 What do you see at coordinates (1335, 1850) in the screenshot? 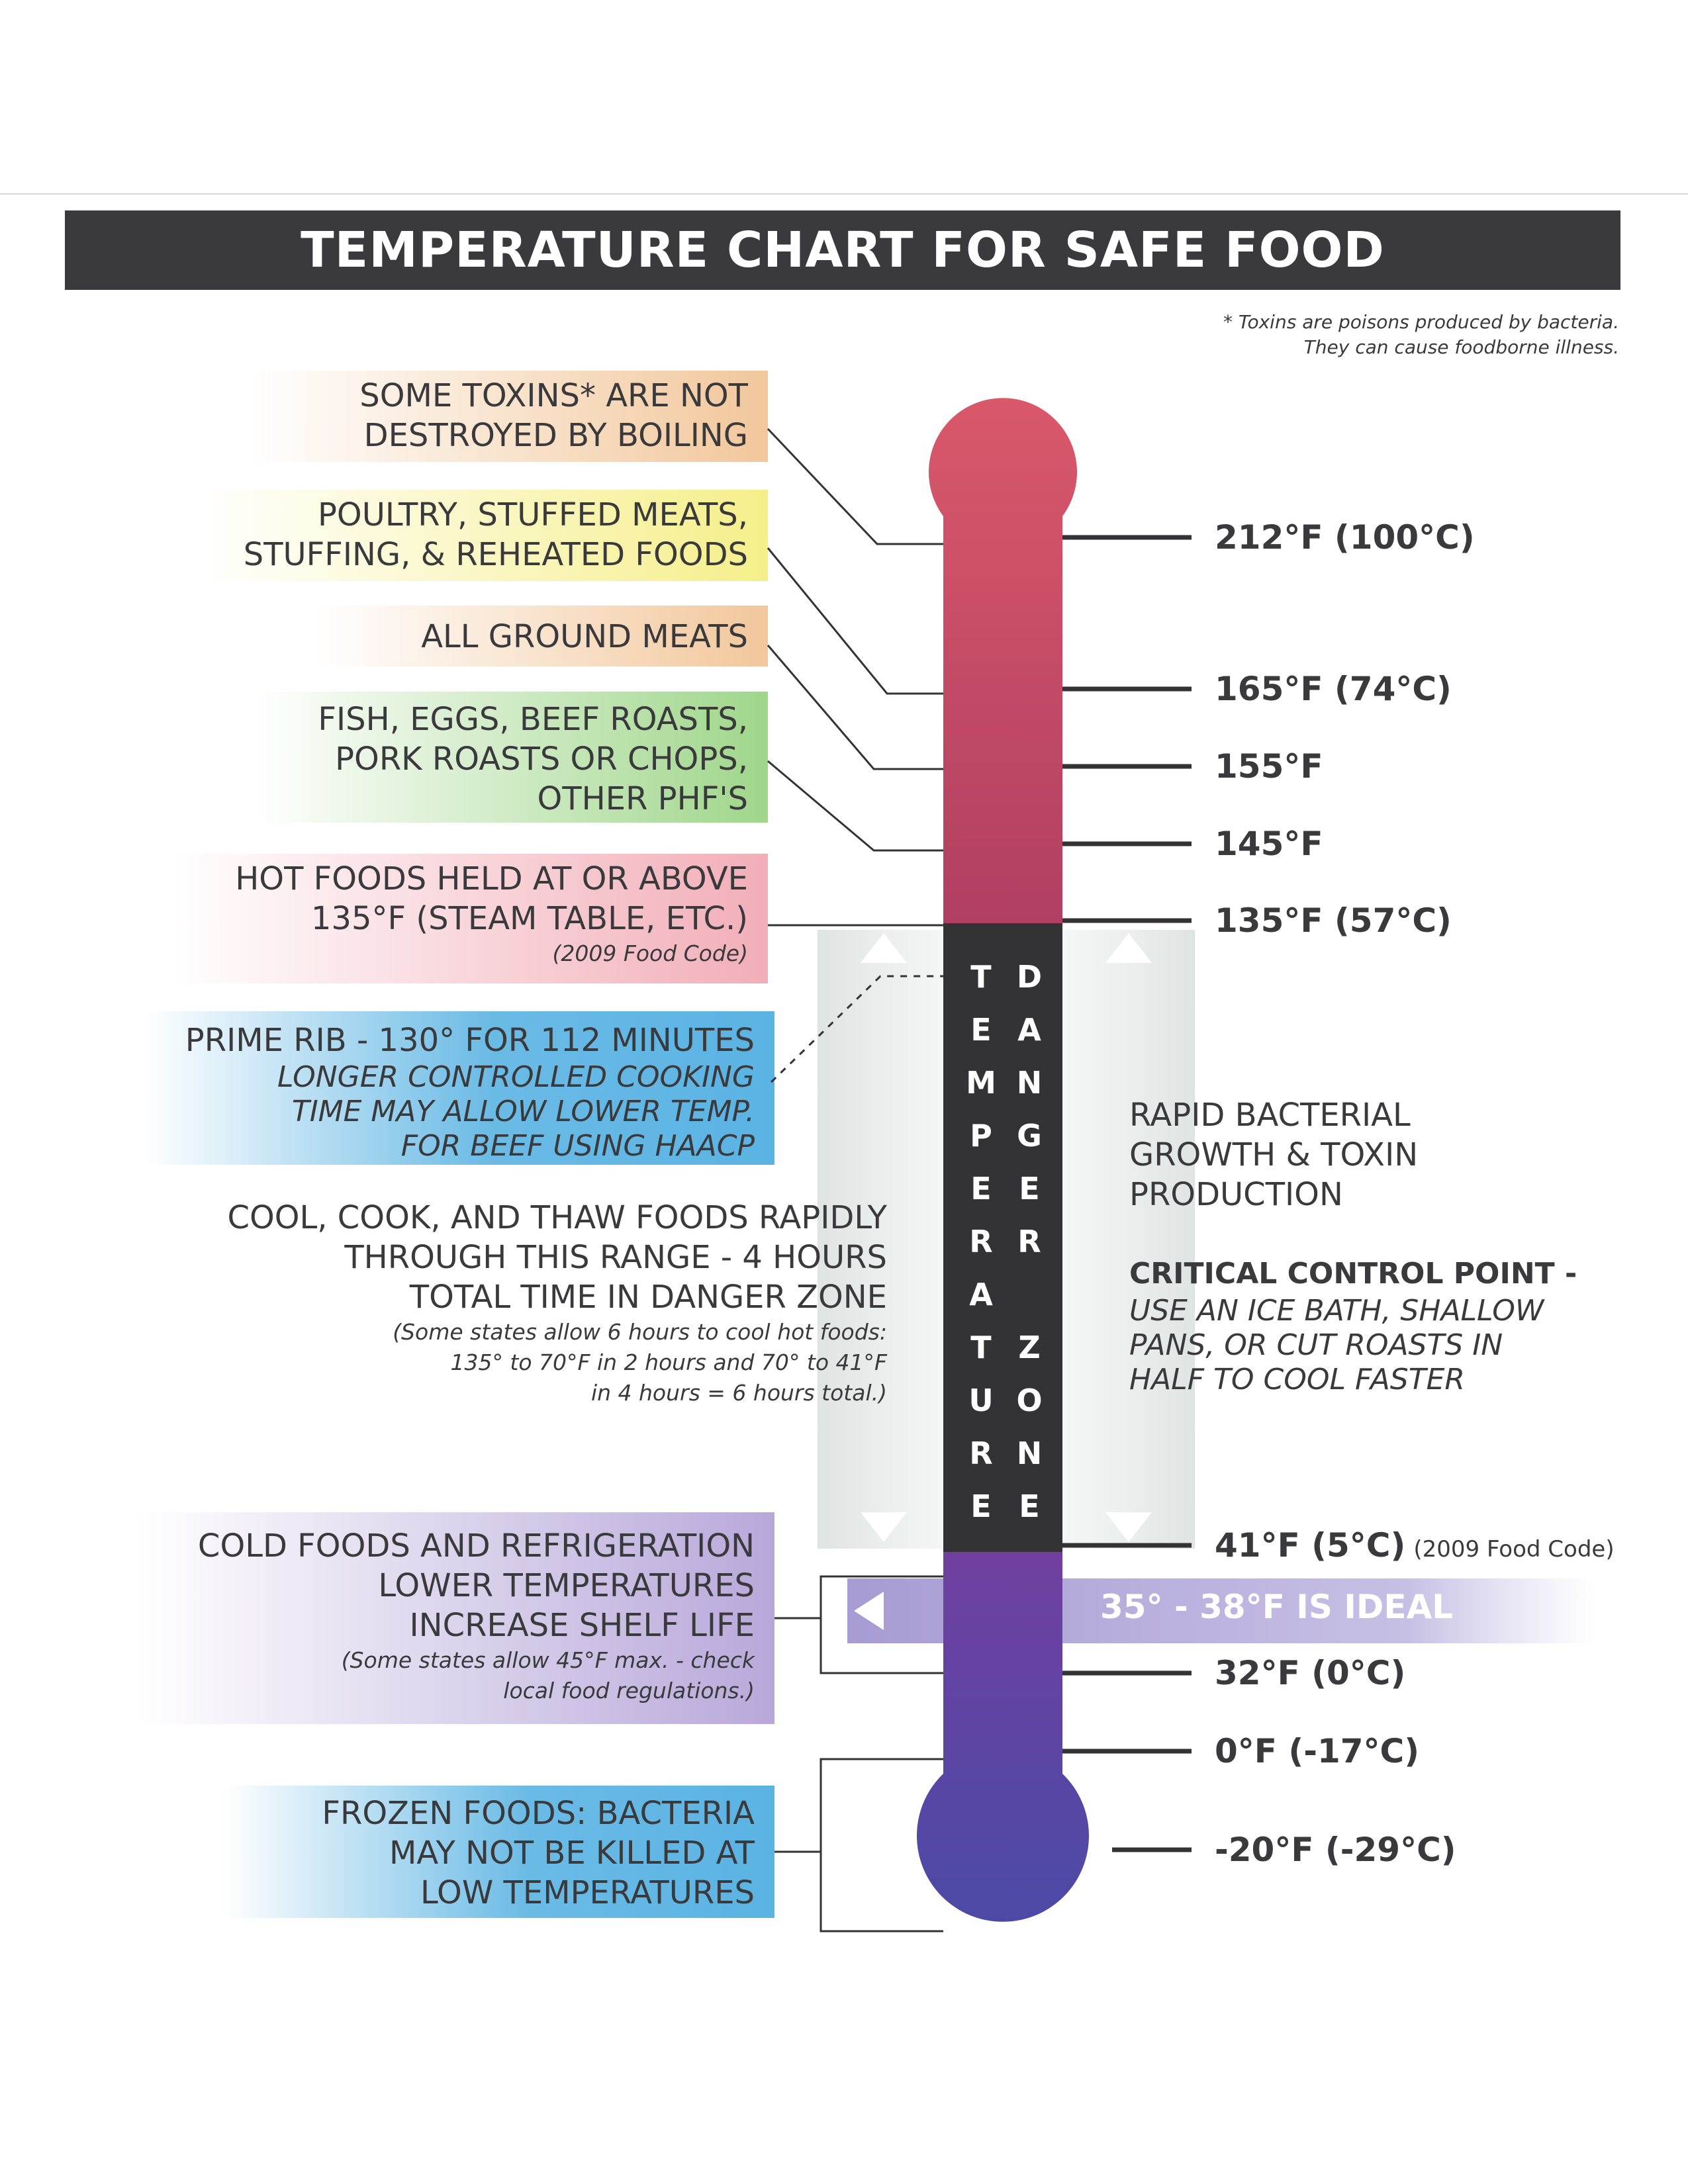
I see `temp-label-minus20: -20°F (-29°C)` at bounding box center [1335, 1850].